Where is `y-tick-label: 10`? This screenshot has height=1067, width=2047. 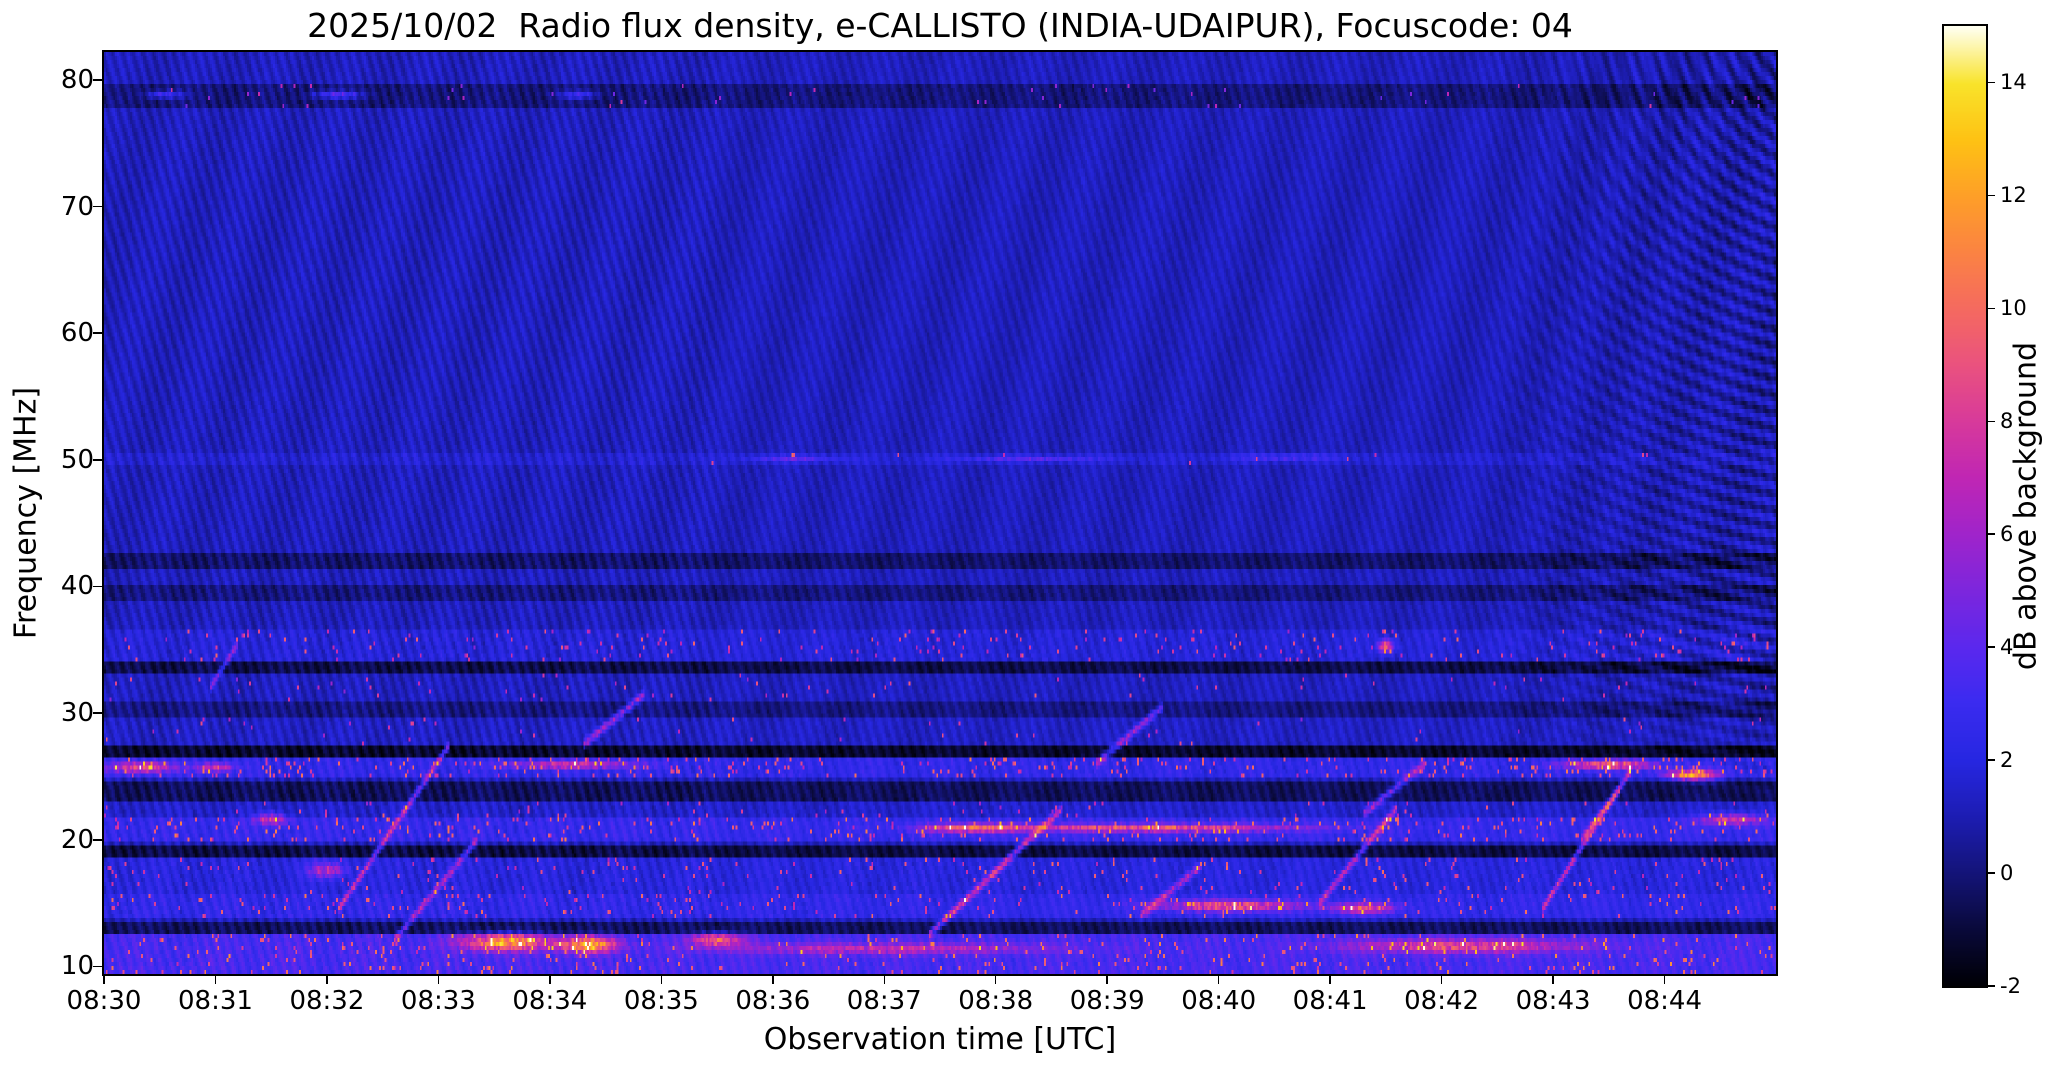 y-tick-label: 10 is located at coordinates (77, 966).